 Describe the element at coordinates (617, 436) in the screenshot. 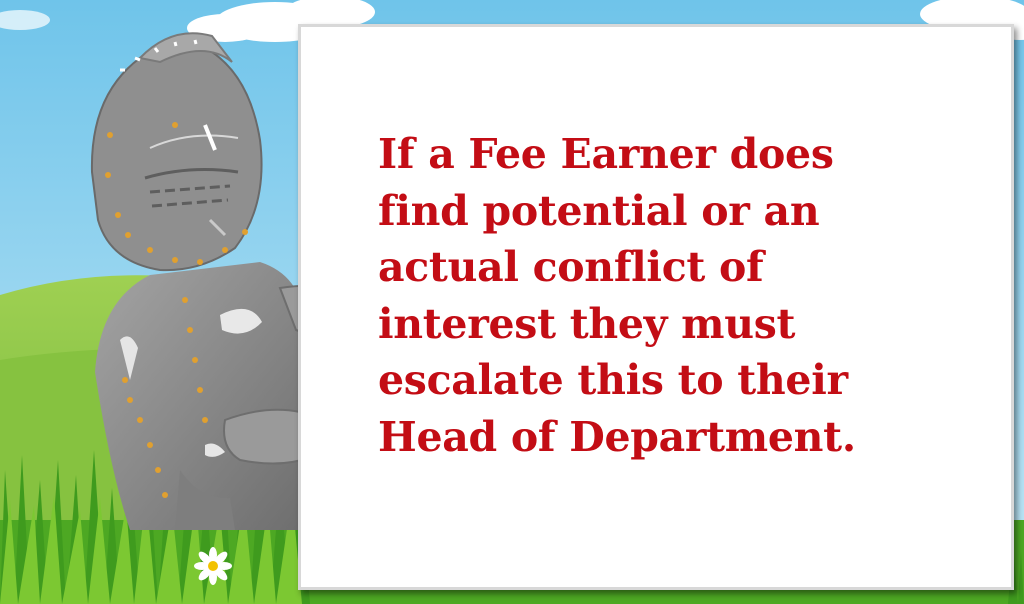

I see `message-line: Head of Department.` at that location.